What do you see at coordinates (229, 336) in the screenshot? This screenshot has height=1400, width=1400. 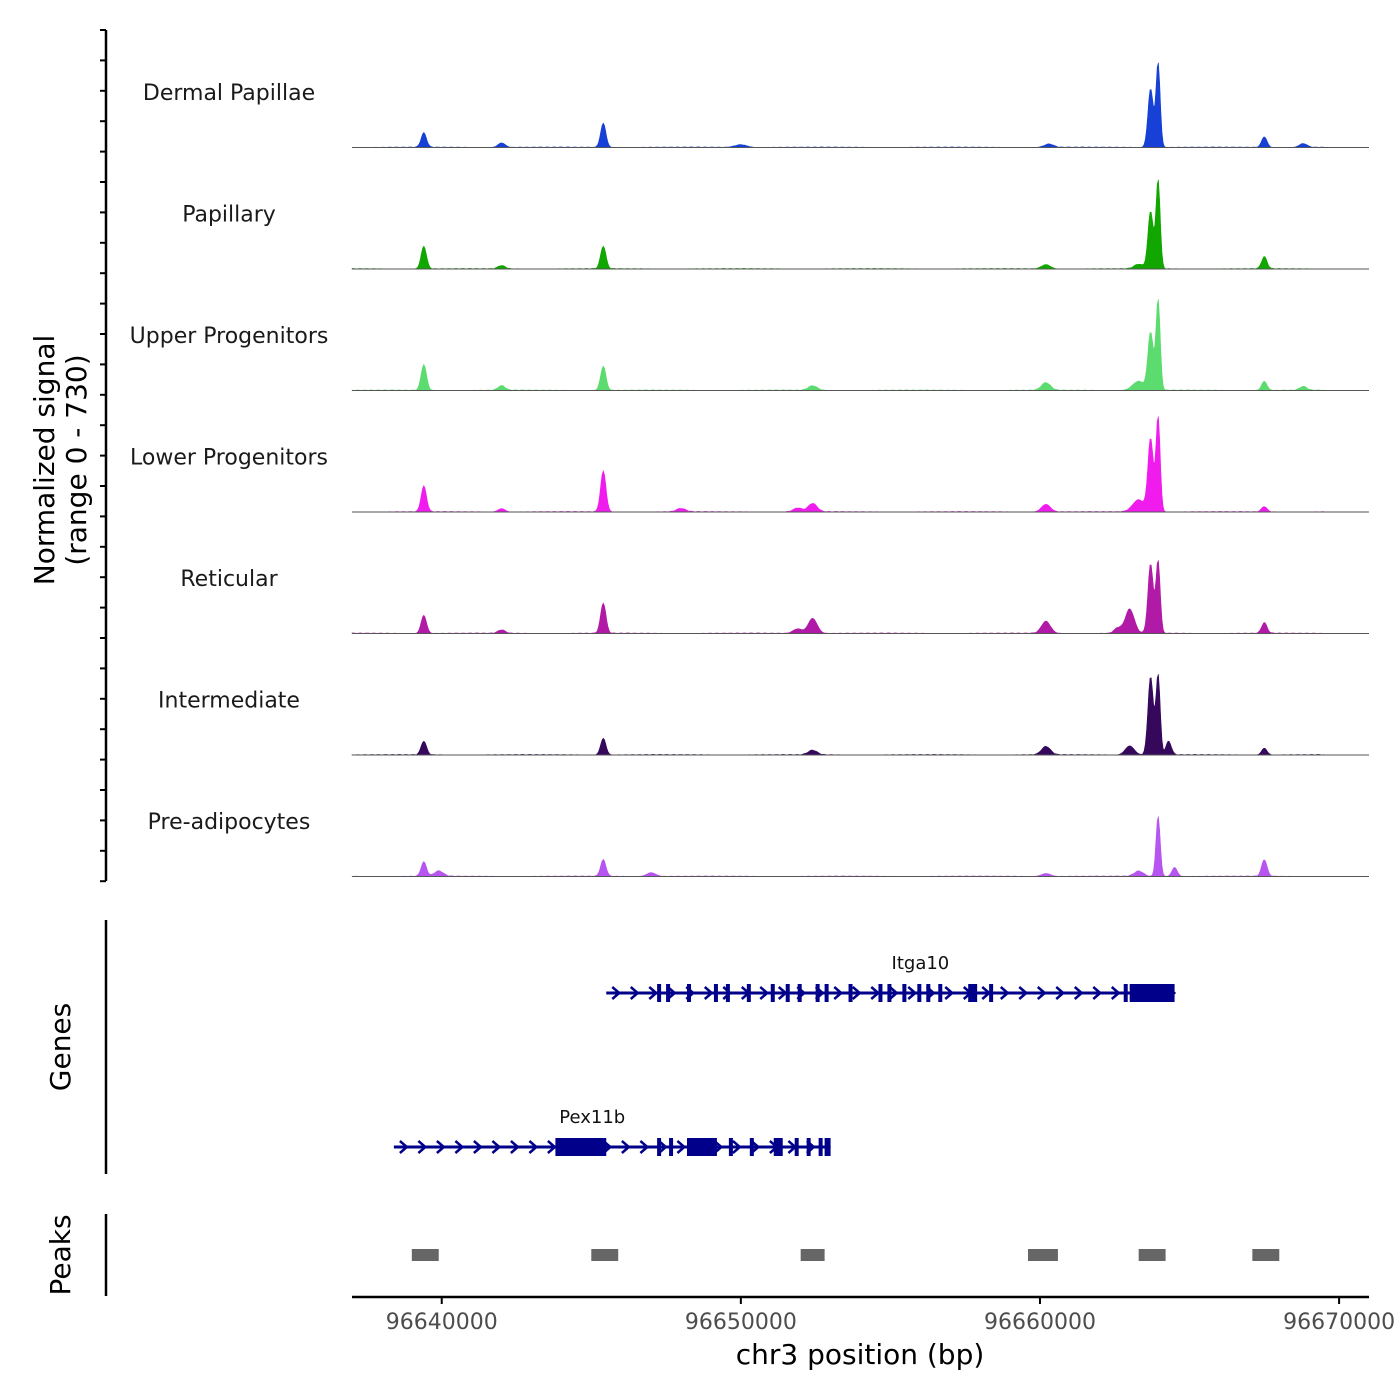 I see `track-label: Upper Progenitors` at bounding box center [229, 336].